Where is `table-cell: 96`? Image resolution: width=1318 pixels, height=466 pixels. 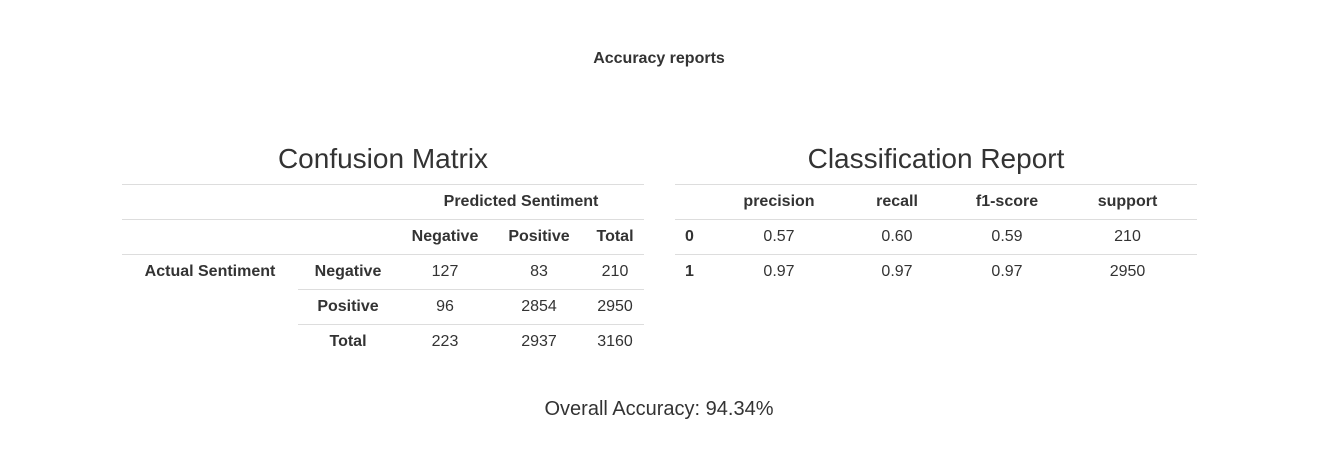 table-cell: 96 is located at coordinates (445, 307).